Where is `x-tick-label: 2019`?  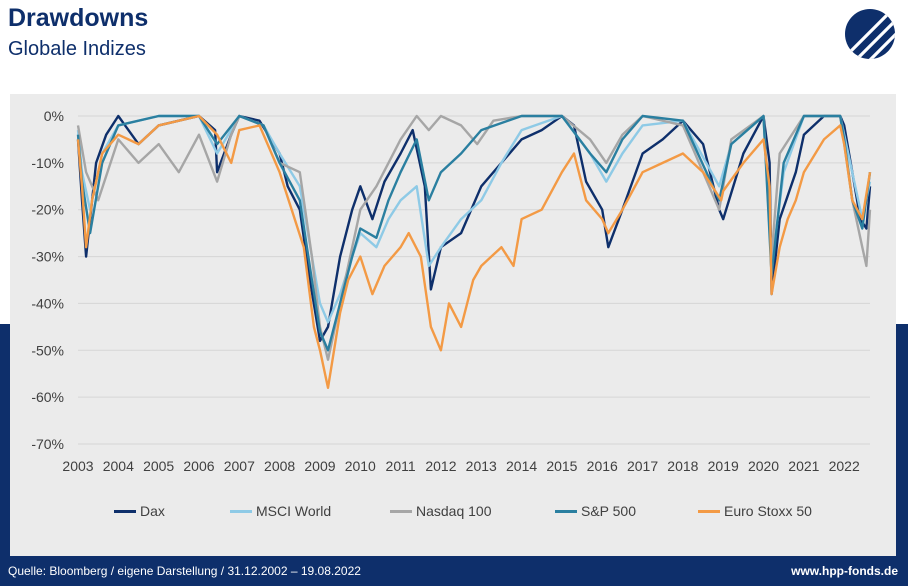
x-tick-label: 2019 is located at coordinates (723, 466).